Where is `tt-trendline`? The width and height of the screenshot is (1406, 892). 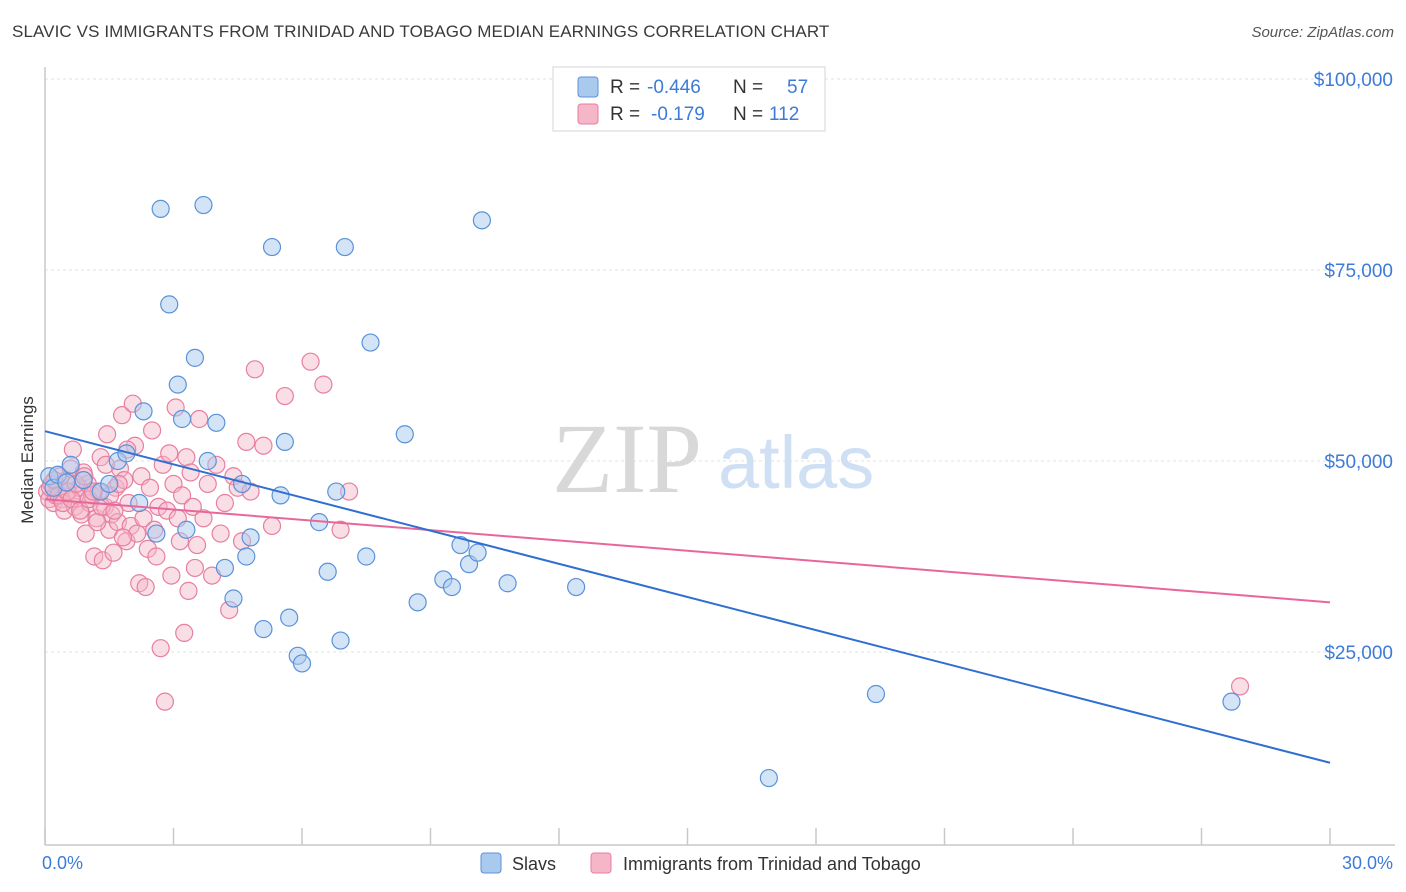
tt-trendline is located at coordinates (687, 551).